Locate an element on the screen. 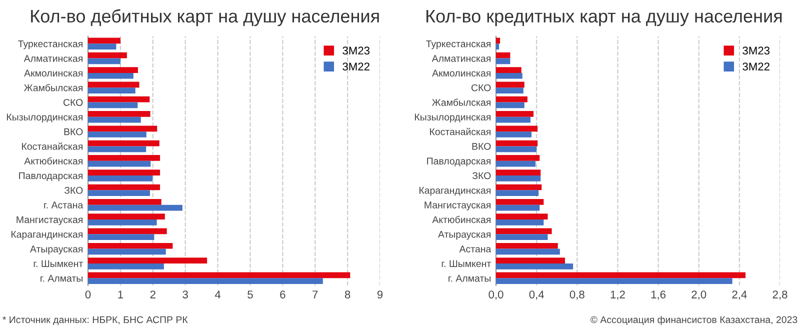  y-tick-label: г. Алматы is located at coordinates (61, 278).